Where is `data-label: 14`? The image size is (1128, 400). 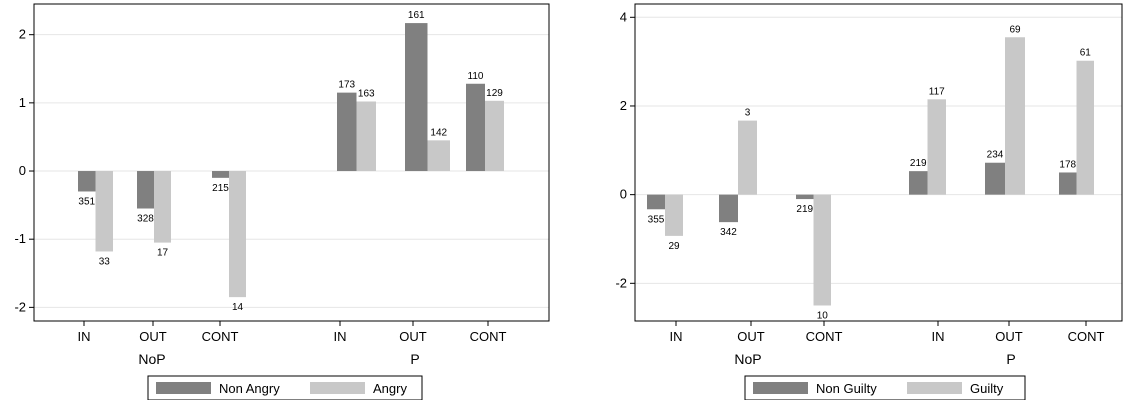
data-label: 14 is located at coordinates (238, 307).